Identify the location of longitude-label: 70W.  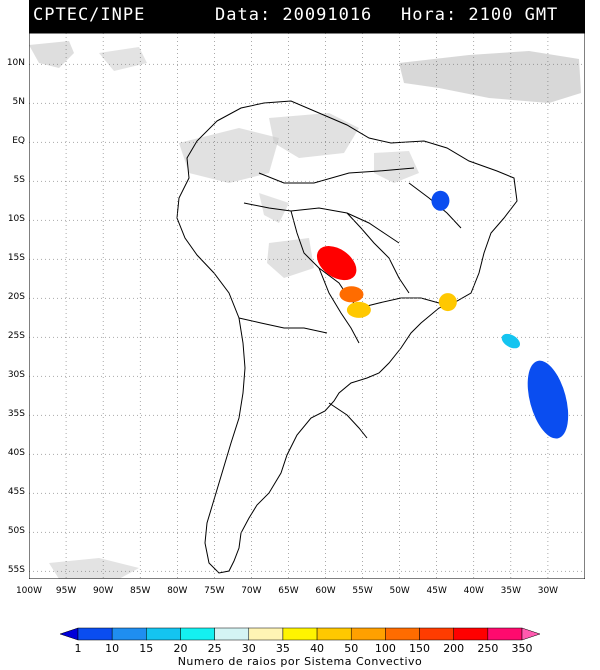
(251, 591).